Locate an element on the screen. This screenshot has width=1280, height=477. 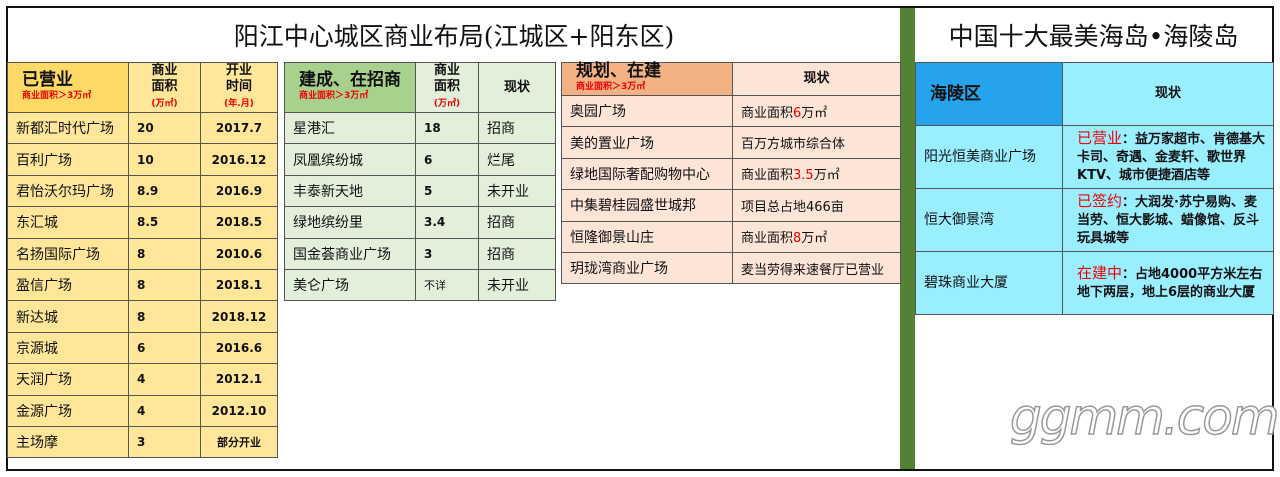
table-cell: 2018.12 is located at coordinates (239, 316).